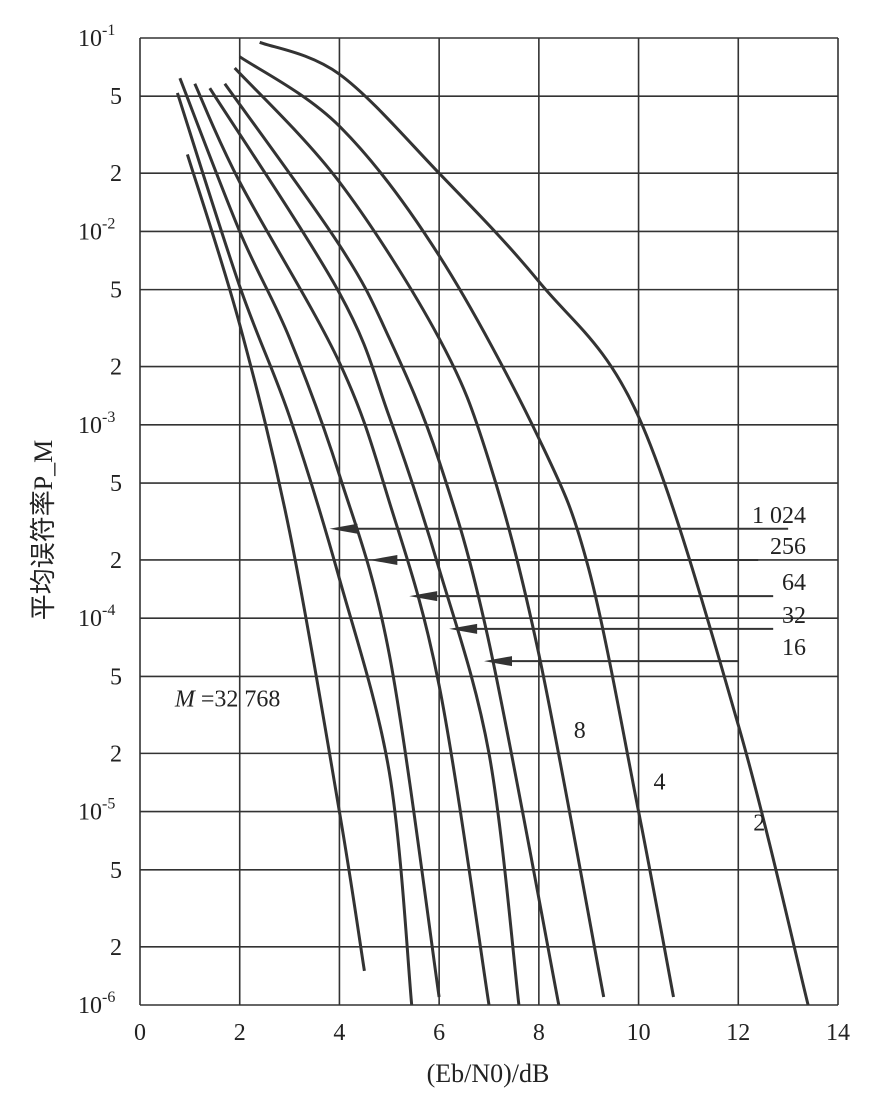  What do you see at coordinates (96, 811) in the screenshot?
I see `y-tick-label: 10⁻⁵` at bounding box center [96, 811].